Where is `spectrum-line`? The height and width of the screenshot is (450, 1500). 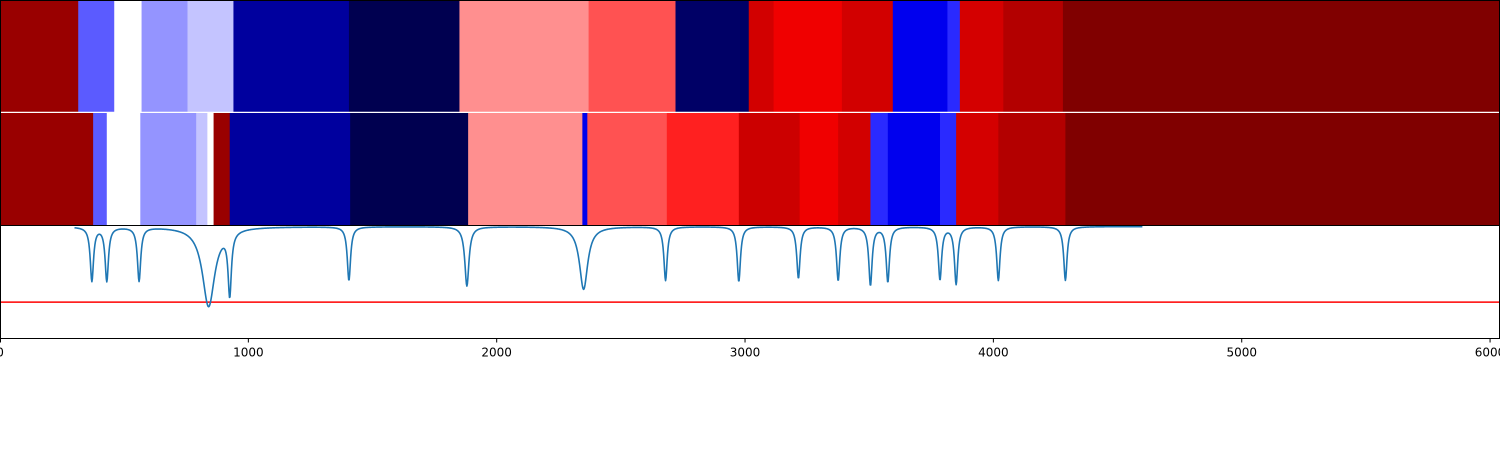 spectrum-line is located at coordinates (608, 266).